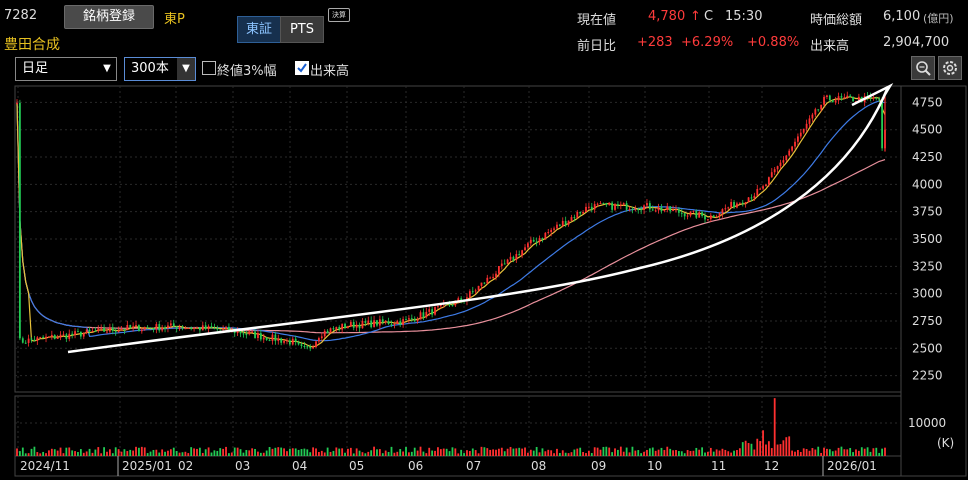 The height and width of the screenshot is (480, 968). What do you see at coordinates (259, 29) in the screenshot?
I see `tab-tse: 東証` at bounding box center [259, 29].